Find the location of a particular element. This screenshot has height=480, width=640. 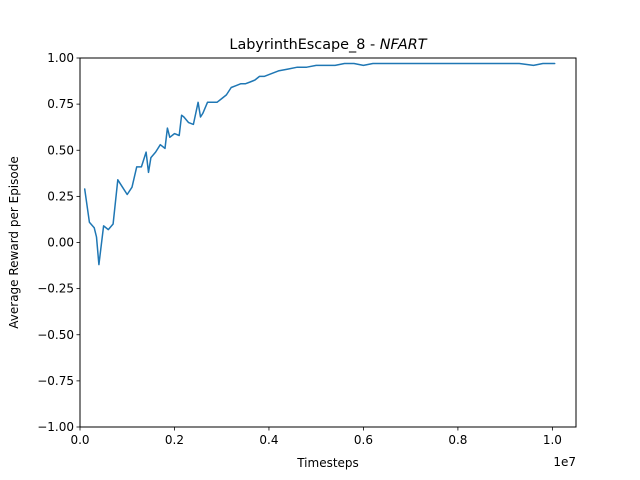

y-axis-label: Average Reward per Episode is located at coordinates (14, 242).